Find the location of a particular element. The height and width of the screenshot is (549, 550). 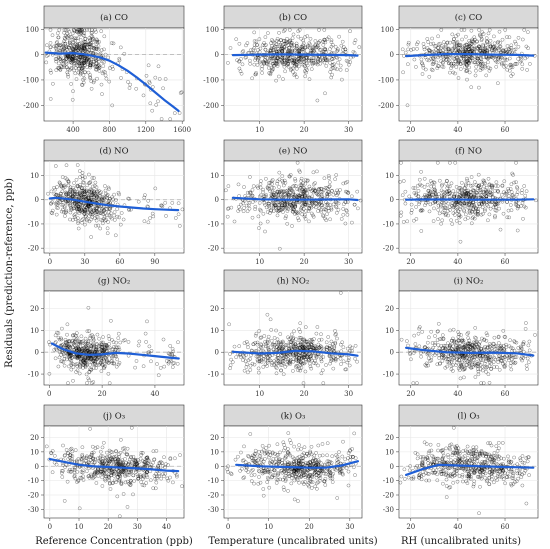

y-tick-label: -100 is located at coordinates (31, 80).